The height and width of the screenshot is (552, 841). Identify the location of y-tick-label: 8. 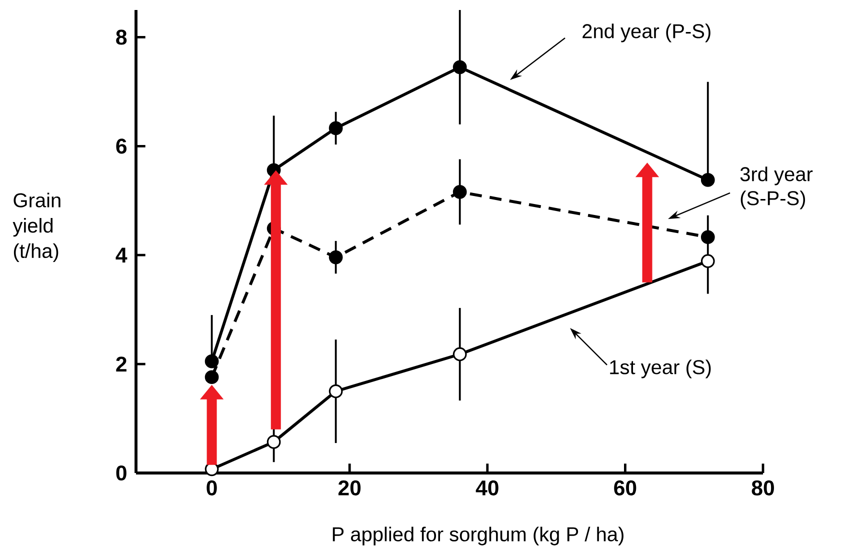
(121, 37).